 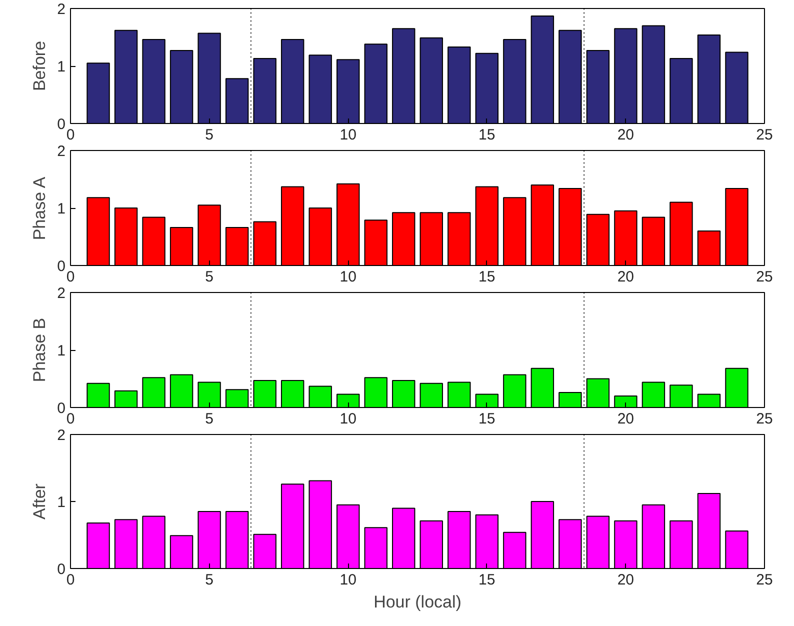 What do you see at coordinates (40, 66) in the screenshot?
I see `y-axis-title: Before` at bounding box center [40, 66].